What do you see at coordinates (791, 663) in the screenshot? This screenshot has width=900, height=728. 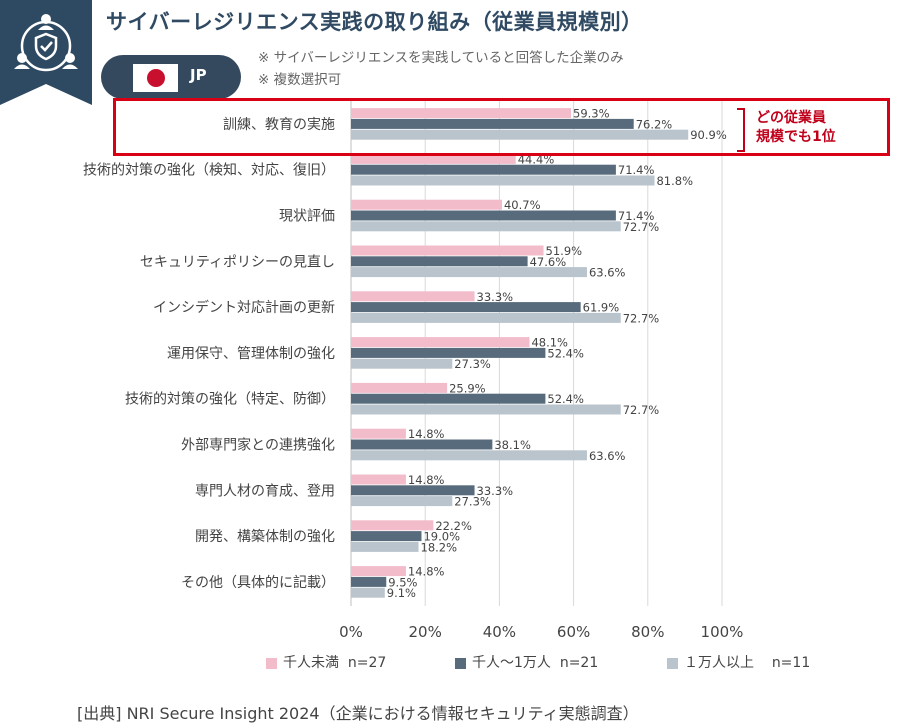 I see `legend-n-large: n=11` at bounding box center [791, 663].